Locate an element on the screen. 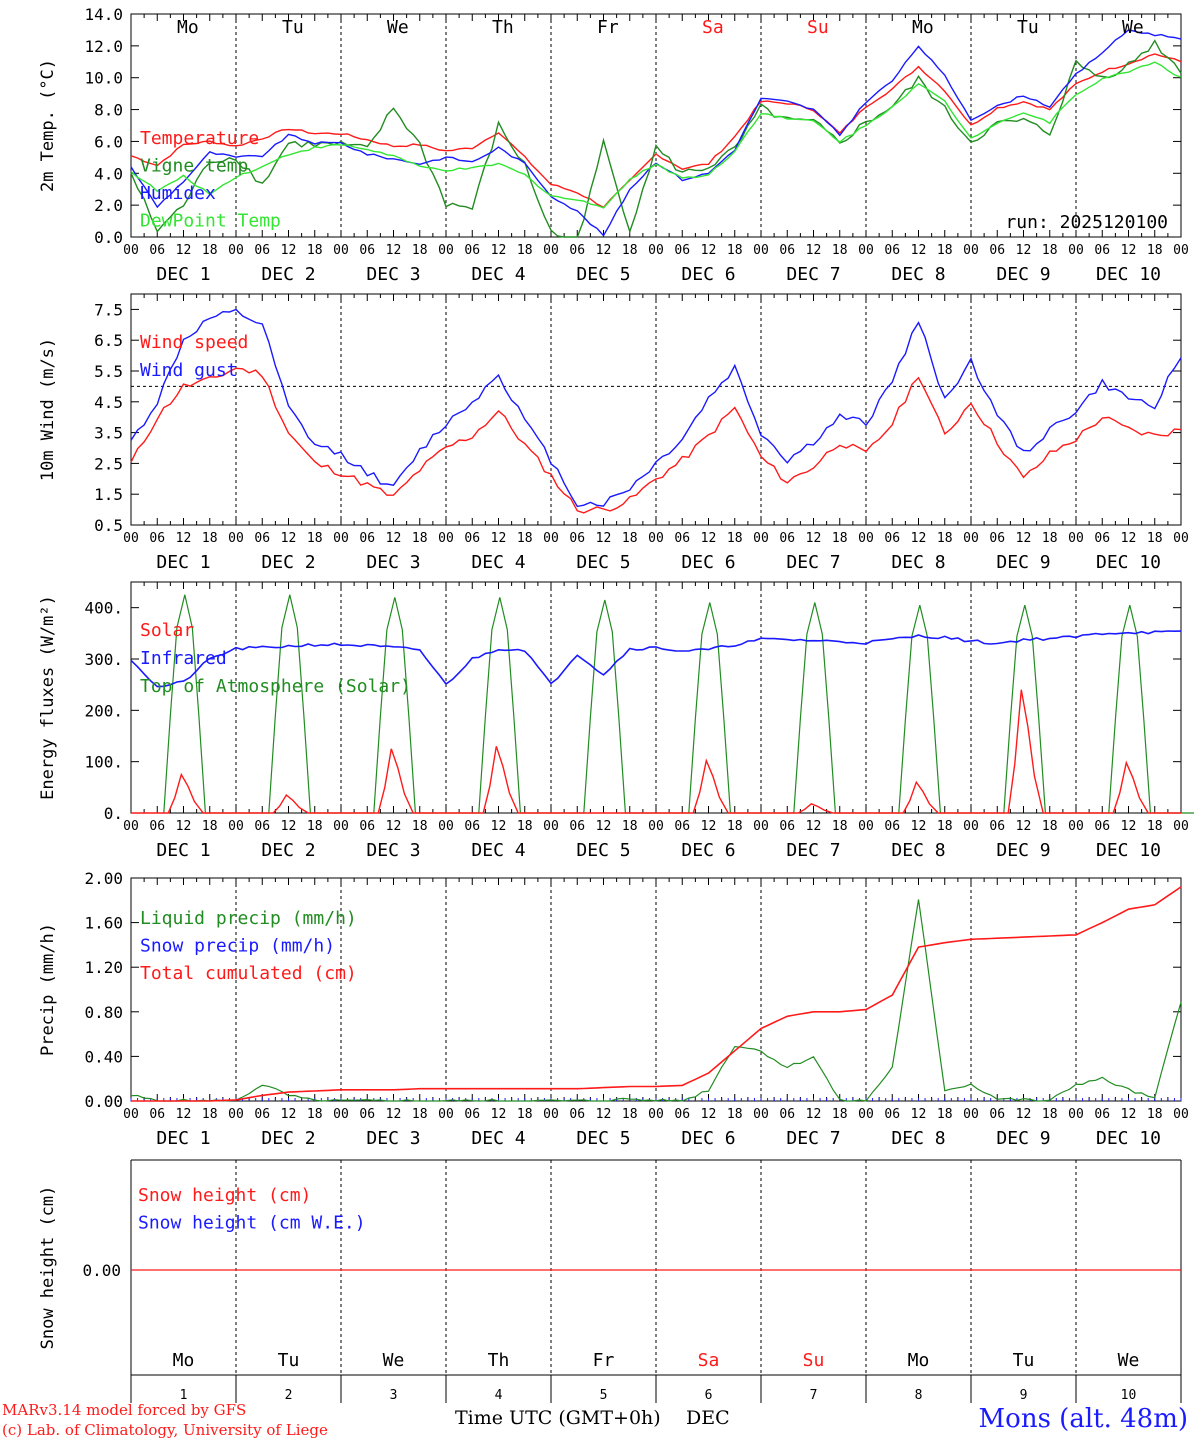 The height and width of the screenshot is (1440, 1194). y-tick-label: 8.0 is located at coordinates (108, 110).